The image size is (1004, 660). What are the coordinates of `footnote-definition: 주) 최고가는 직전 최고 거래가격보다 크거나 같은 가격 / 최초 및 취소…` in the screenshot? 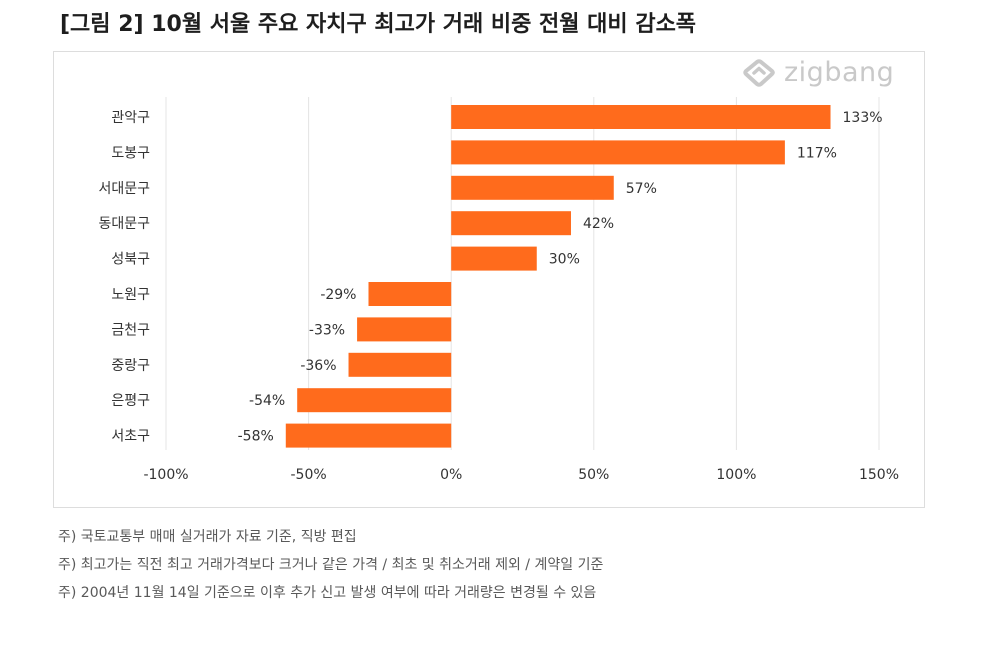 It's located at (331, 565).